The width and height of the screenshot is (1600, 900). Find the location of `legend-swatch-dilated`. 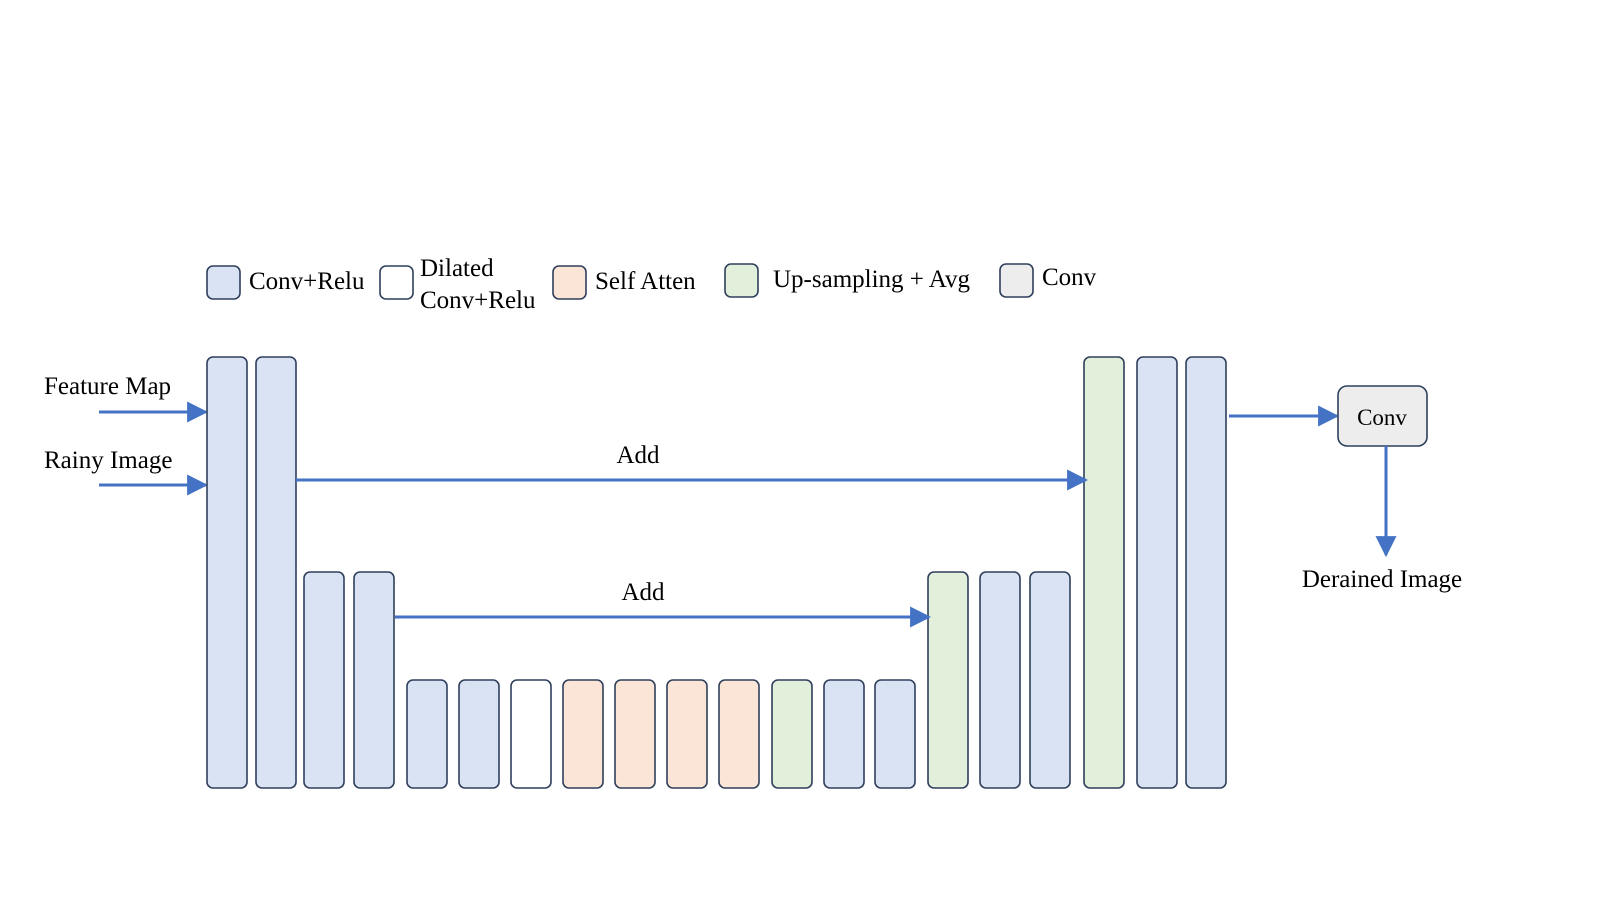

legend-swatch-dilated is located at coordinates (396, 282).